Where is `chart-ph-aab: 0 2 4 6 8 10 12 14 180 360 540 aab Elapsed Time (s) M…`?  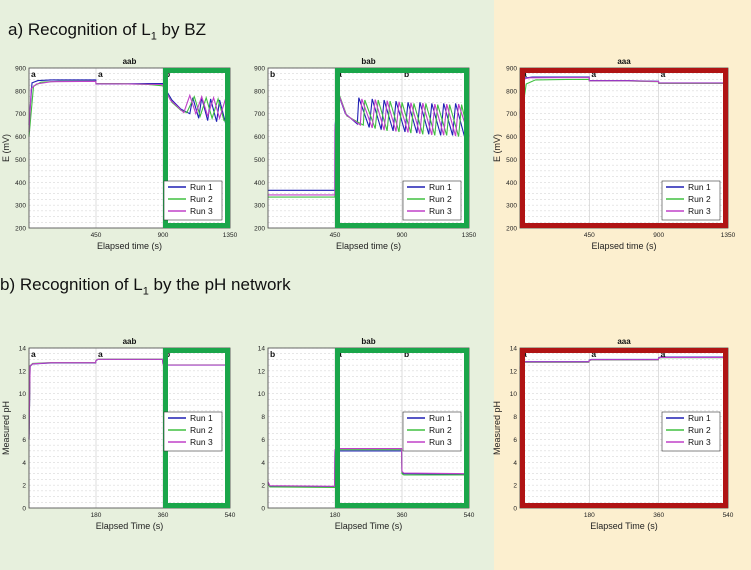 chart-ph-aab: 0 2 4 6 8 10 12 14 180 360 540 aab Elapsed Time (s) M… is located at coordinates (118, 434).